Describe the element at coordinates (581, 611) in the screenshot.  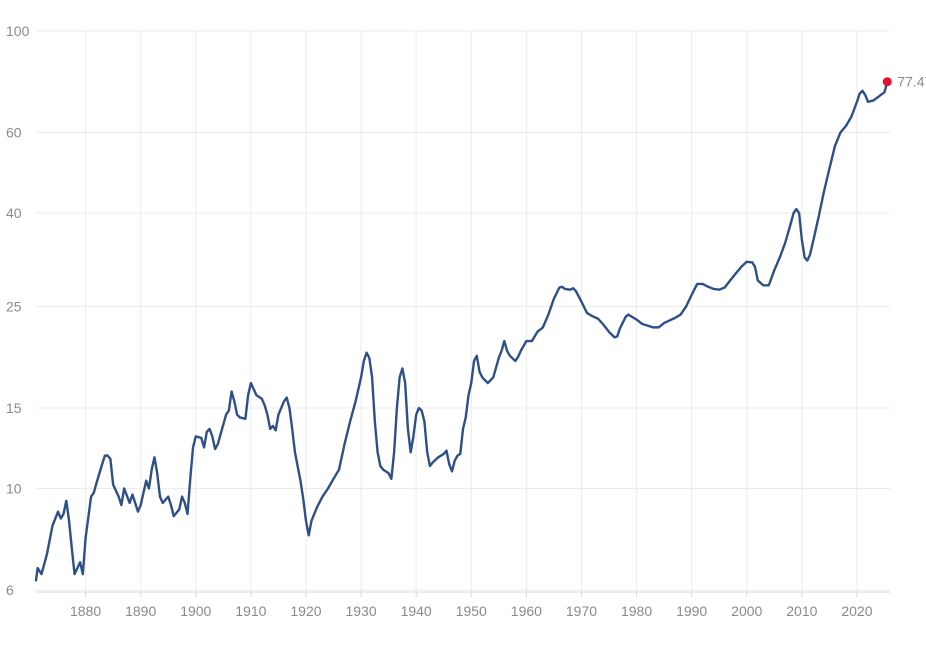
I see `x-tick-label: 1970` at that location.